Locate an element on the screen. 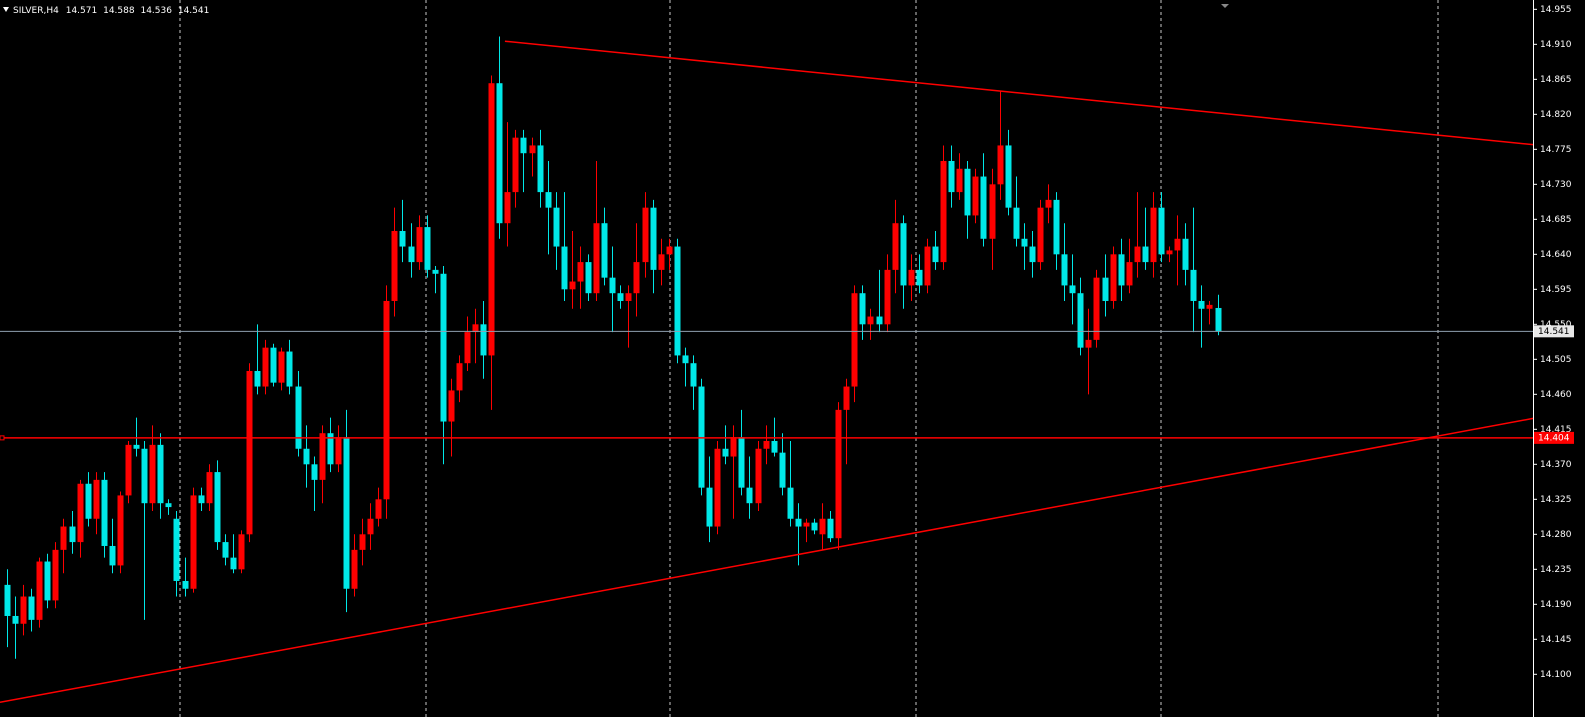 This screenshot has height=717, width=1585. y-tick-label: 14.550 is located at coordinates (1556, 325).